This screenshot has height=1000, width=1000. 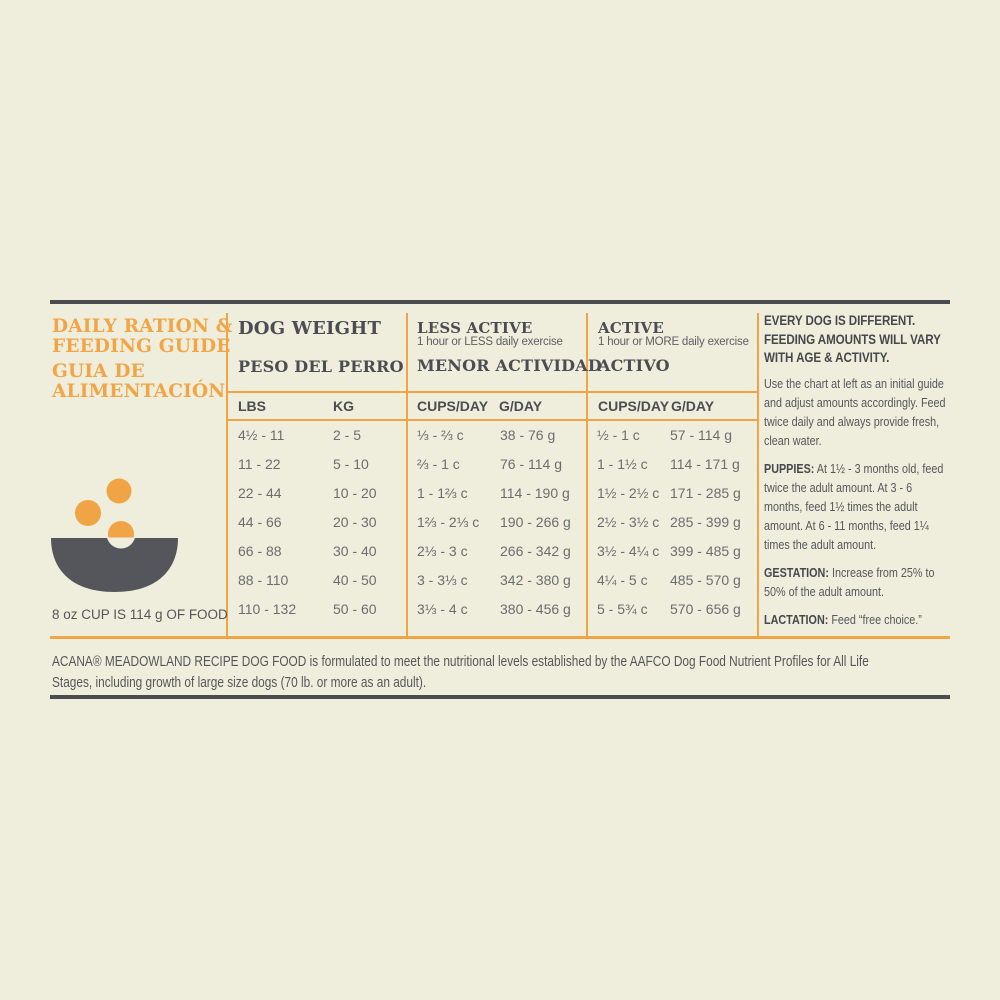 What do you see at coordinates (351, 464) in the screenshot?
I see `cell-kg: 5 - 10` at bounding box center [351, 464].